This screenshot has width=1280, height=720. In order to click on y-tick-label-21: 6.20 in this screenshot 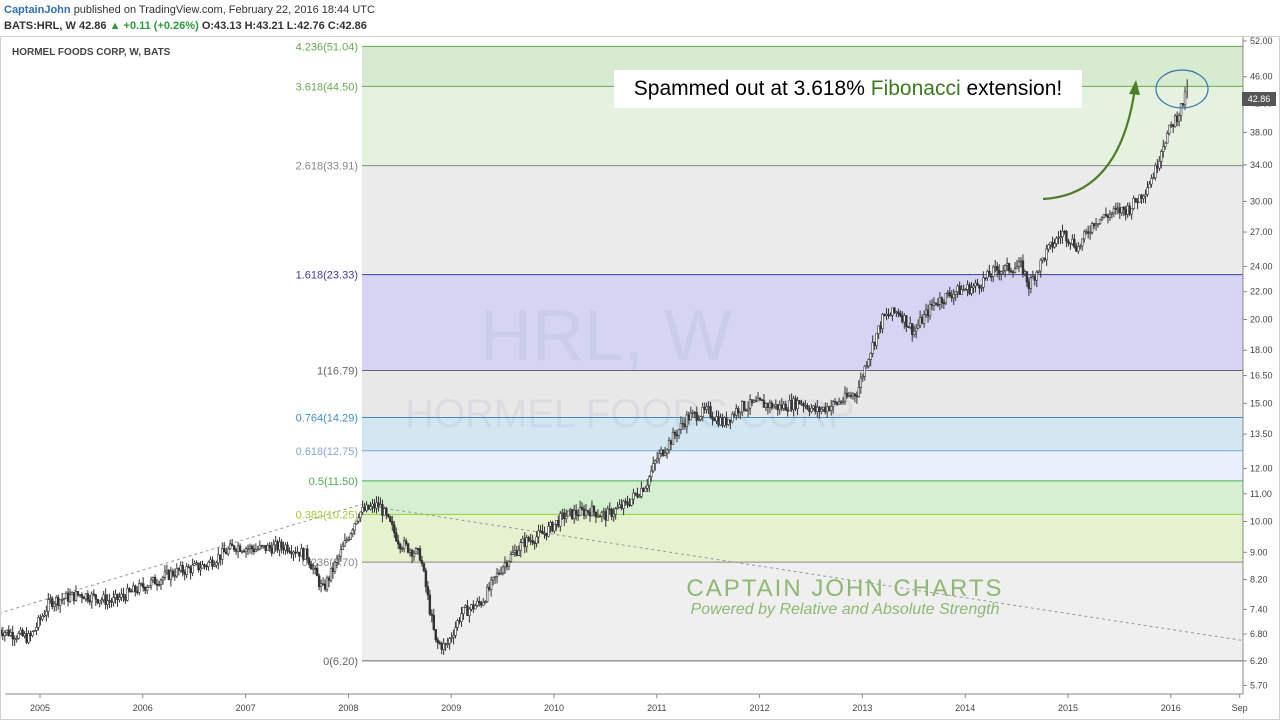, I will do `click(1259, 661)`.